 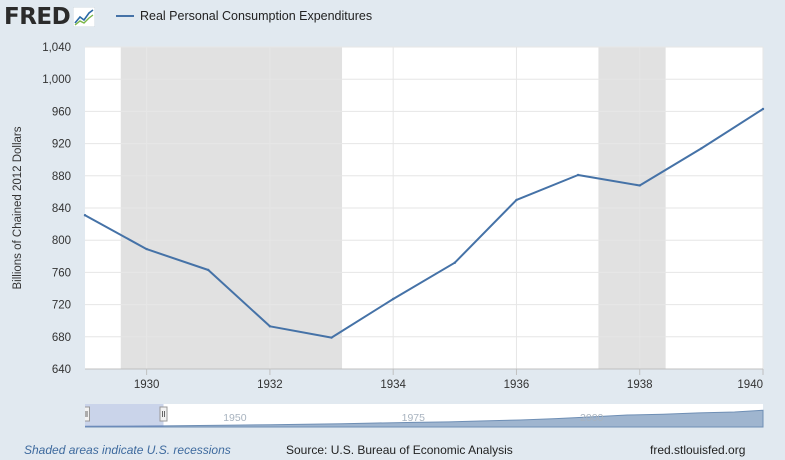 What do you see at coordinates (399, 450) in the screenshot?
I see `source-text: Source: U.S. Bureau of Economic Analysis` at bounding box center [399, 450].